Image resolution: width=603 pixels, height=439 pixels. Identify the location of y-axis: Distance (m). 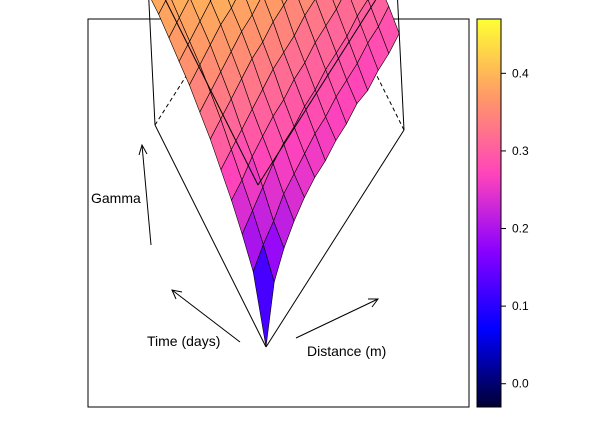
(340, 328).